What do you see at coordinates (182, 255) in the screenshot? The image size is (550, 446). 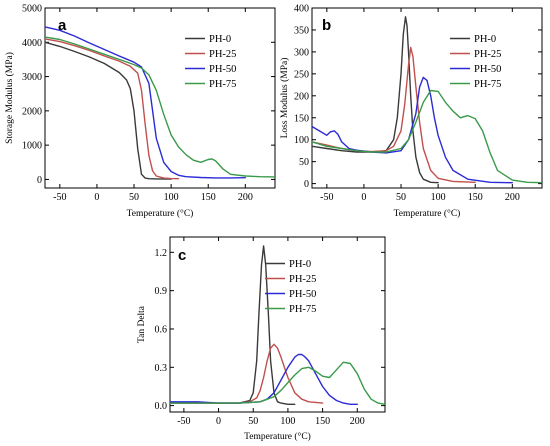 I see `panel-letter: c` at bounding box center [182, 255].